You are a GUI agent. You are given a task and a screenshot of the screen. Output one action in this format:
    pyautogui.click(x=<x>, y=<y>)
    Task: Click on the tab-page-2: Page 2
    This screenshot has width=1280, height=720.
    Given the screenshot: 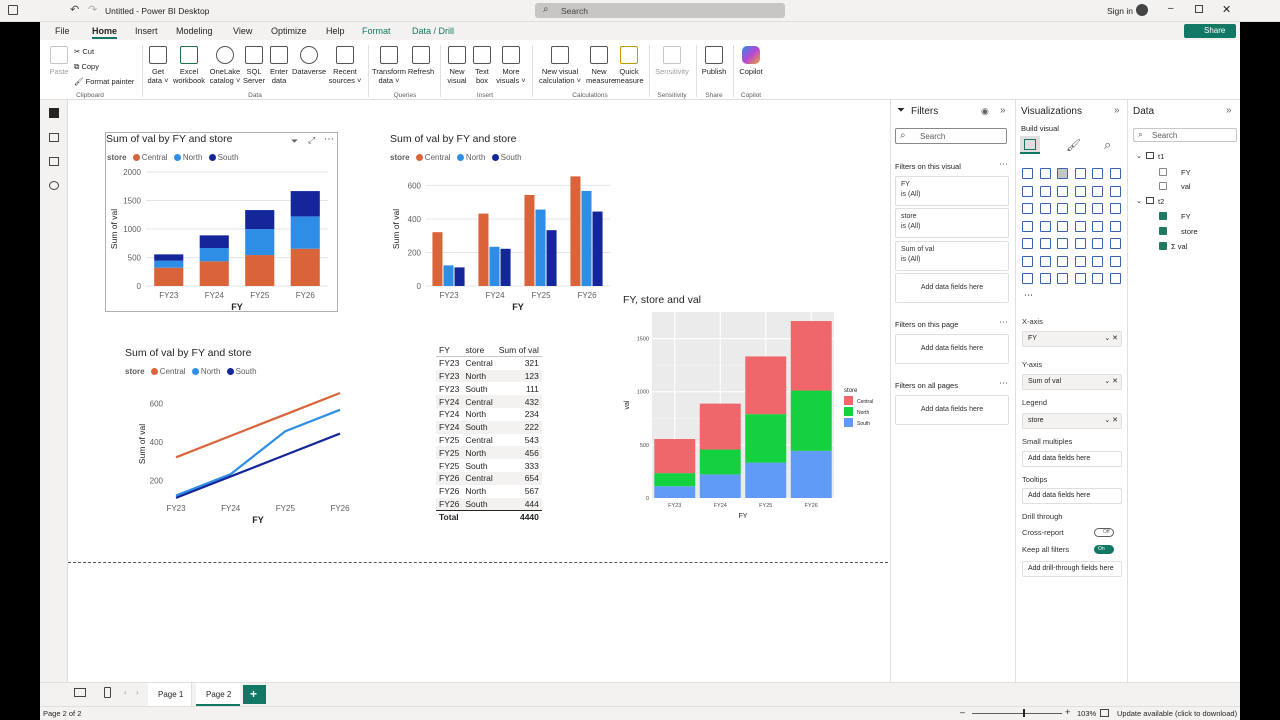 What is the action you would take?
    pyautogui.click(x=218, y=694)
    